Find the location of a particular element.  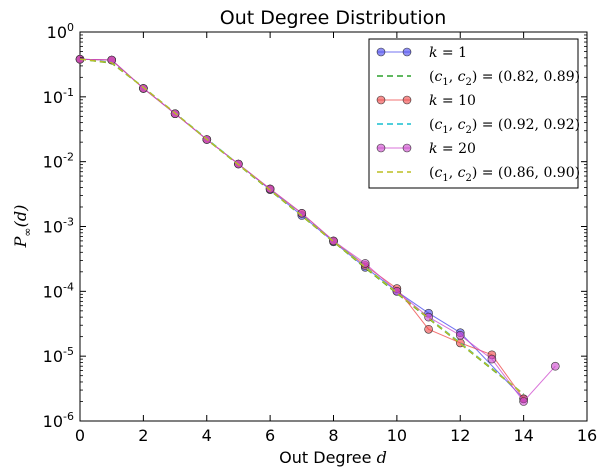

x-axis-label-text: Out Degree is located at coordinates (325, 457).